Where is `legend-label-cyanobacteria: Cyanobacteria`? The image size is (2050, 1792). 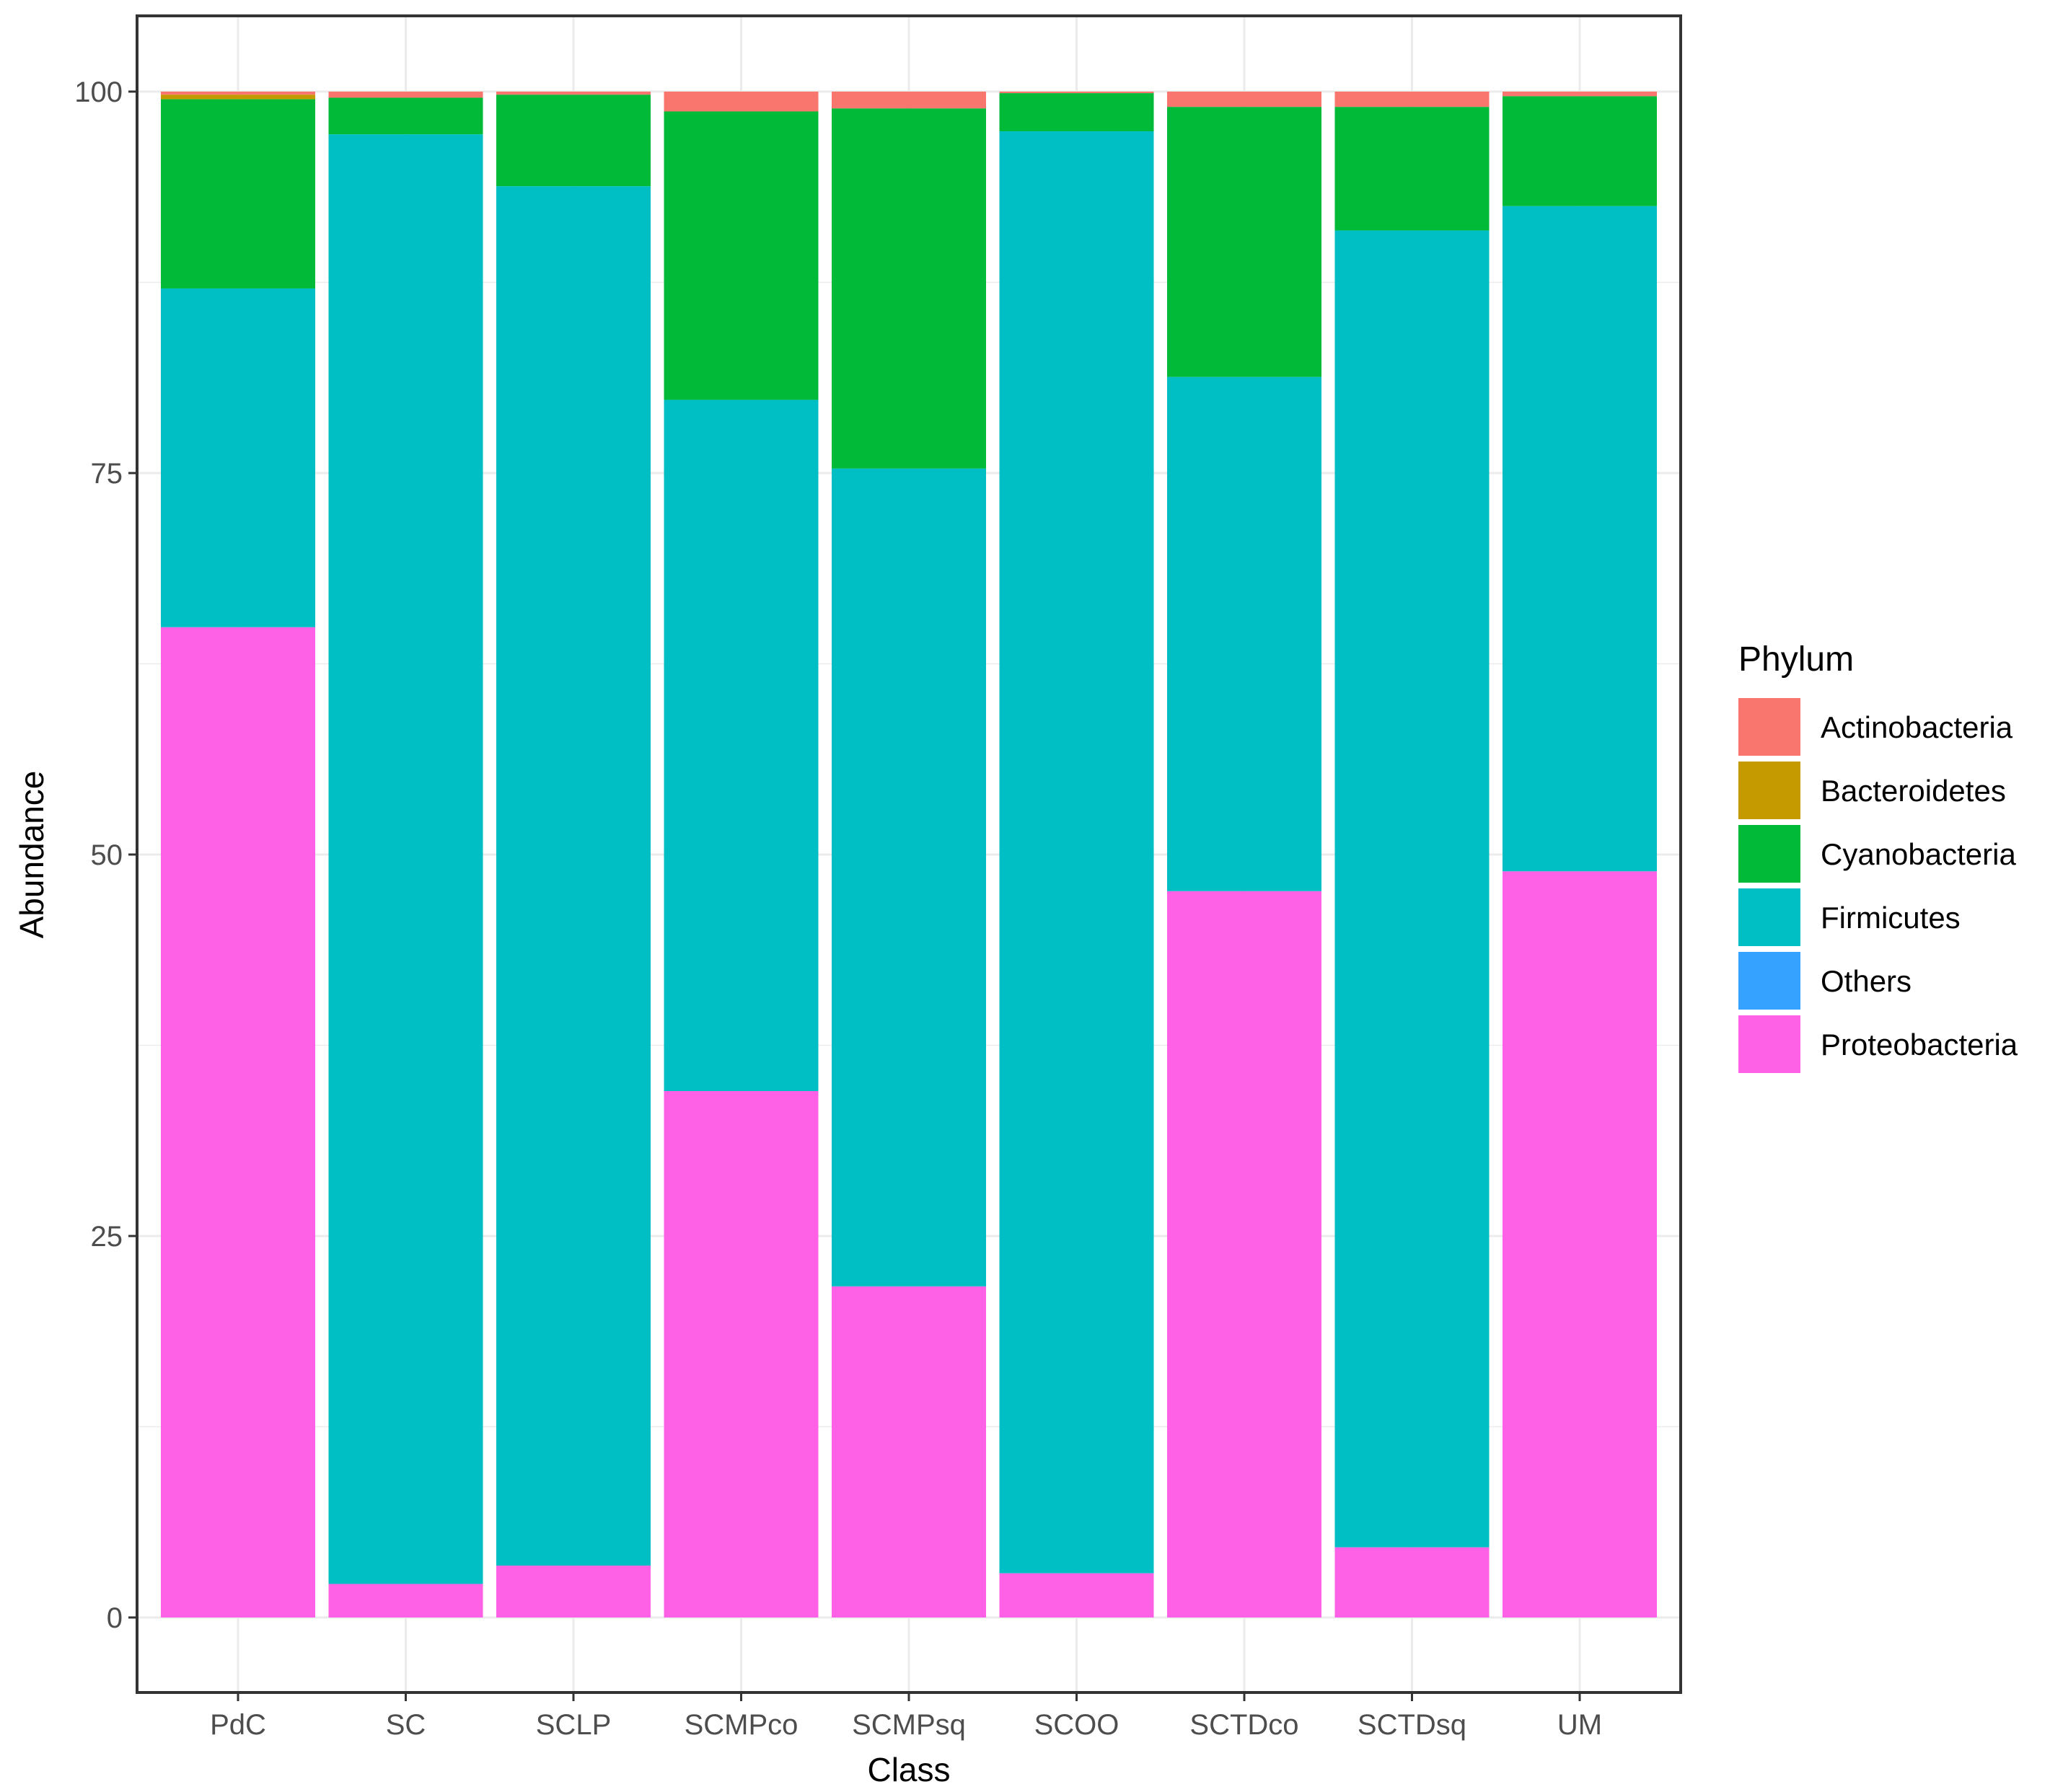 legend-label-cyanobacteria: Cyanobacteria is located at coordinates (1918, 854).